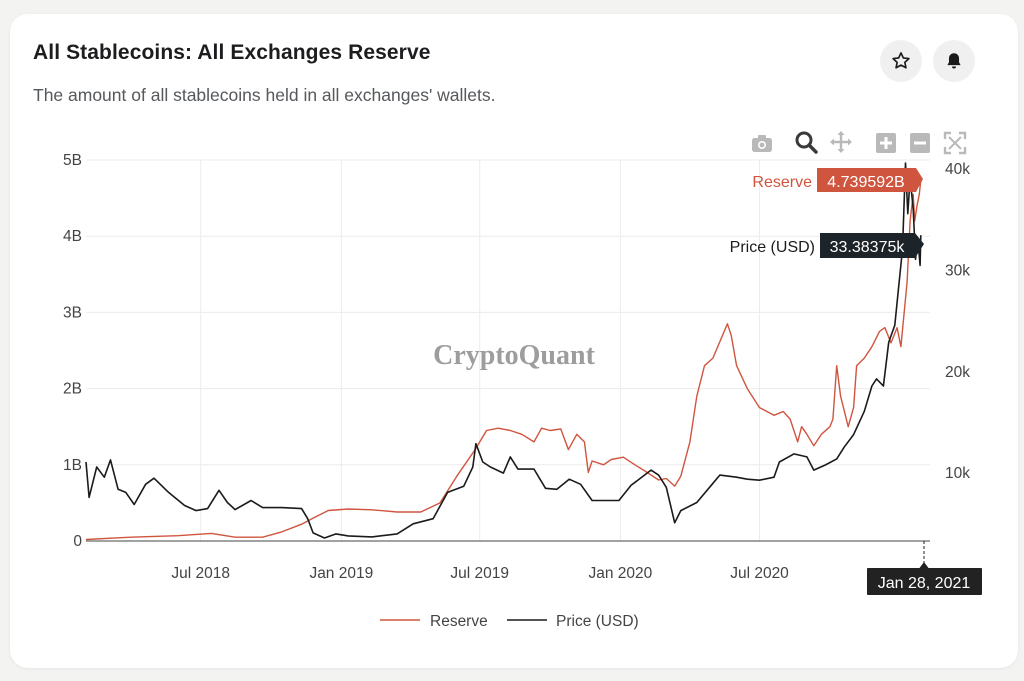  What do you see at coordinates (597, 621) in the screenshot?
I see `legend-price-label: Price (USD)` at bounding box center [597, 621].